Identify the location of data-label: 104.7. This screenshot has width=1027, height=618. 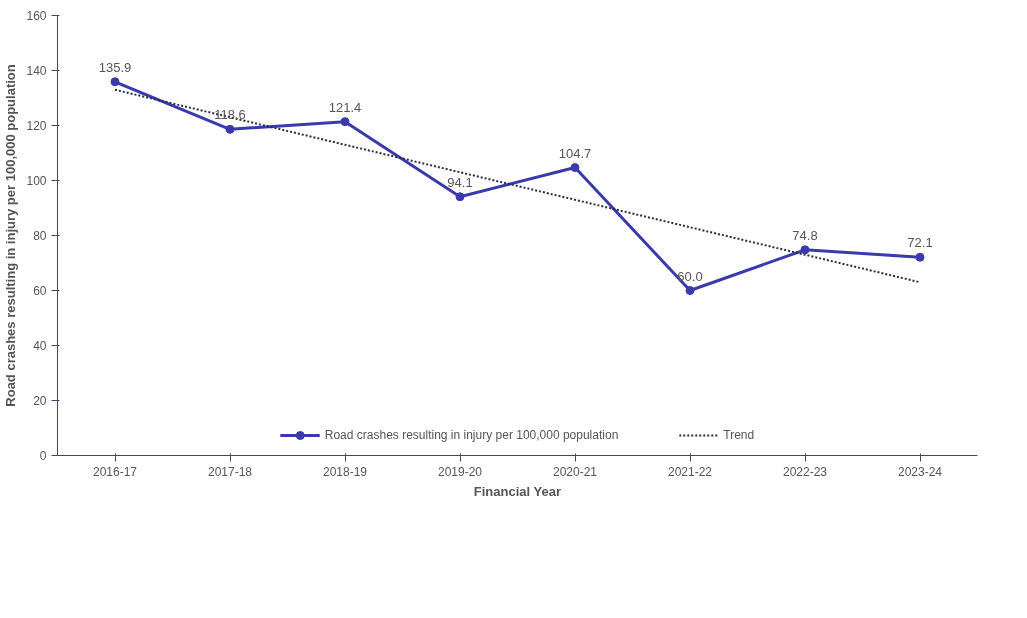
(575, 153).